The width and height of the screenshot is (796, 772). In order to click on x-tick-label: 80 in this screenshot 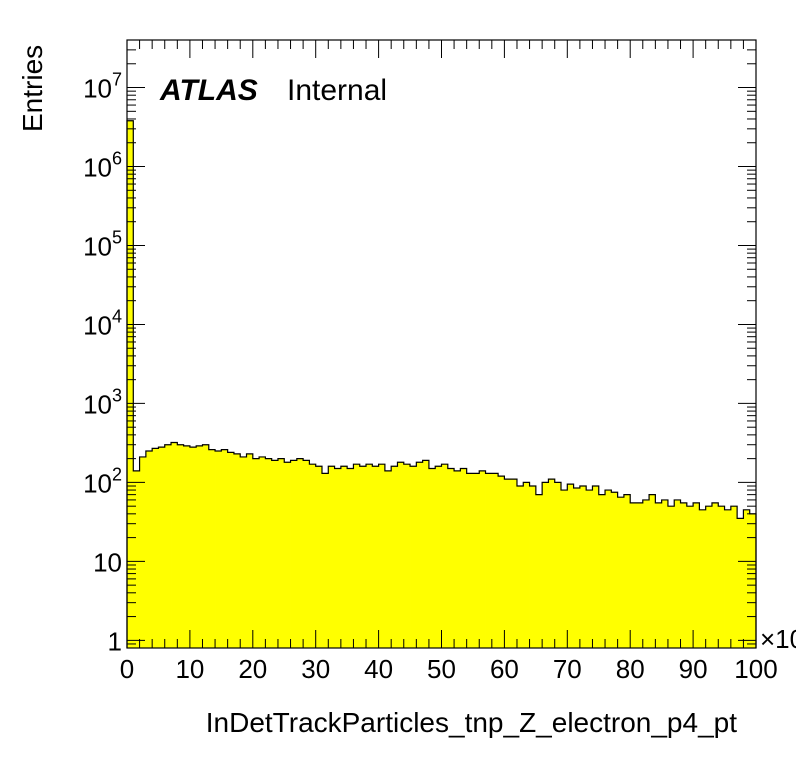, I will do `click(630, 669)`.